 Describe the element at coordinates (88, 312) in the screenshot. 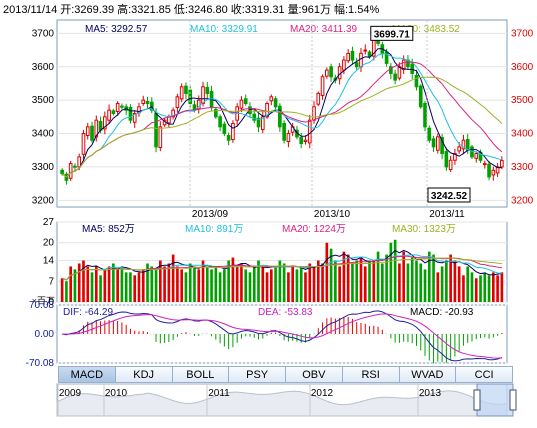

I see `macd-legend-dif: DIF: -64.29` at that location.